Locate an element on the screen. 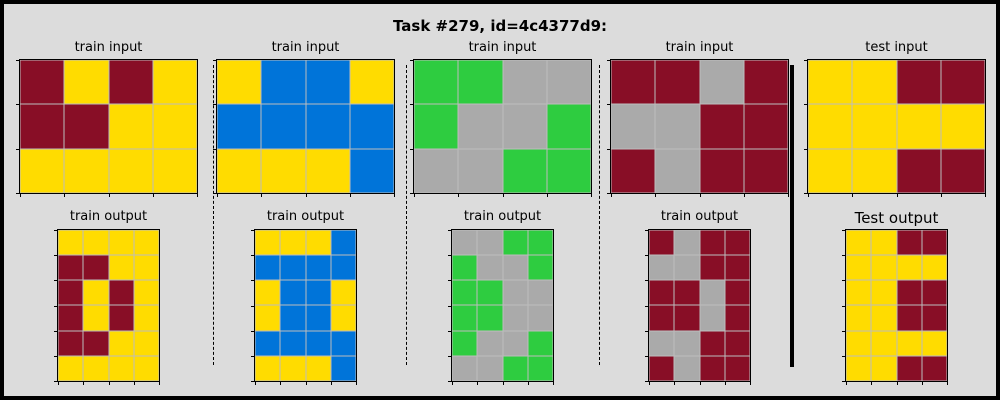 The image size is (1000, 400). figure-title: Task #279, id=4c4377d9: is located at coordinates (500, 26).